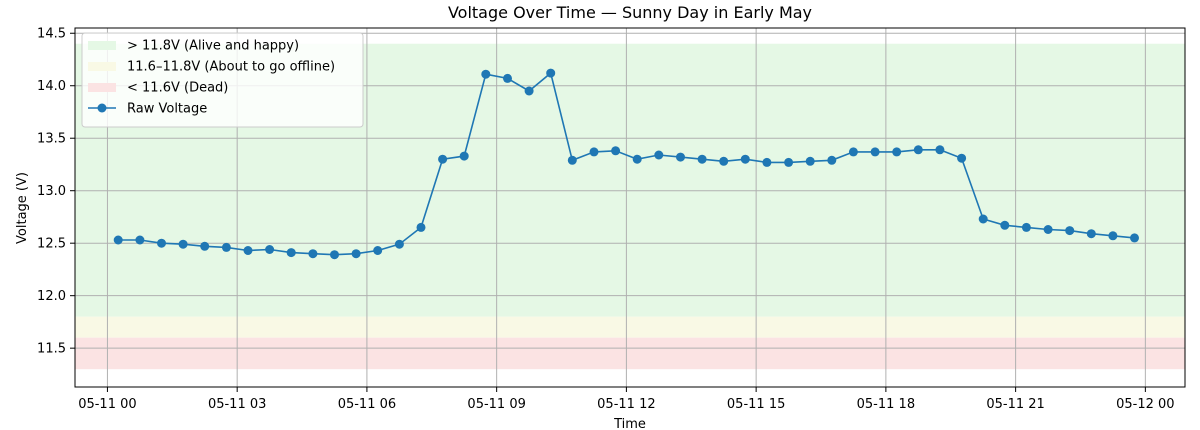 The image size is (1200, 430). I want to click on y-tick-label: 11.5, so click(51, 349).